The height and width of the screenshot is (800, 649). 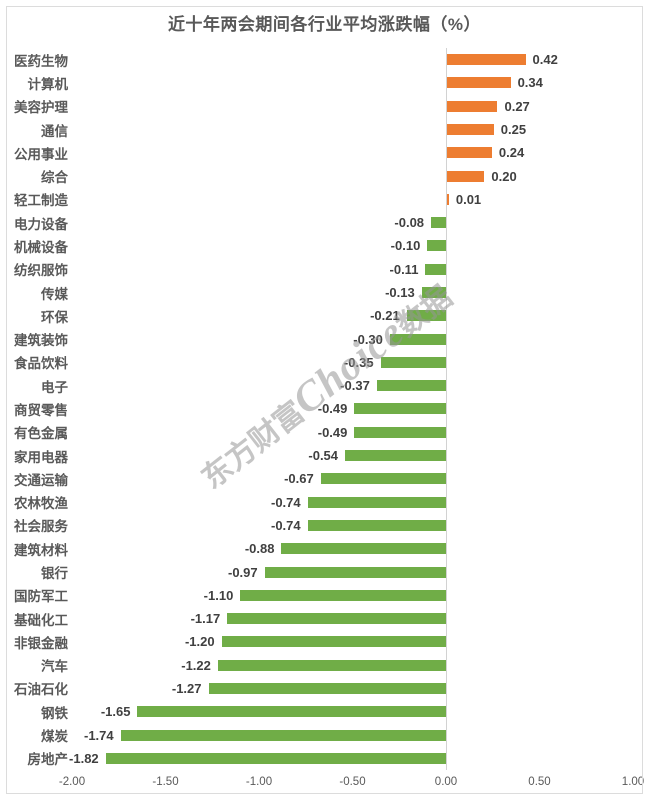 I want to click on value-label: 0.27, so click(x=517, y=106).